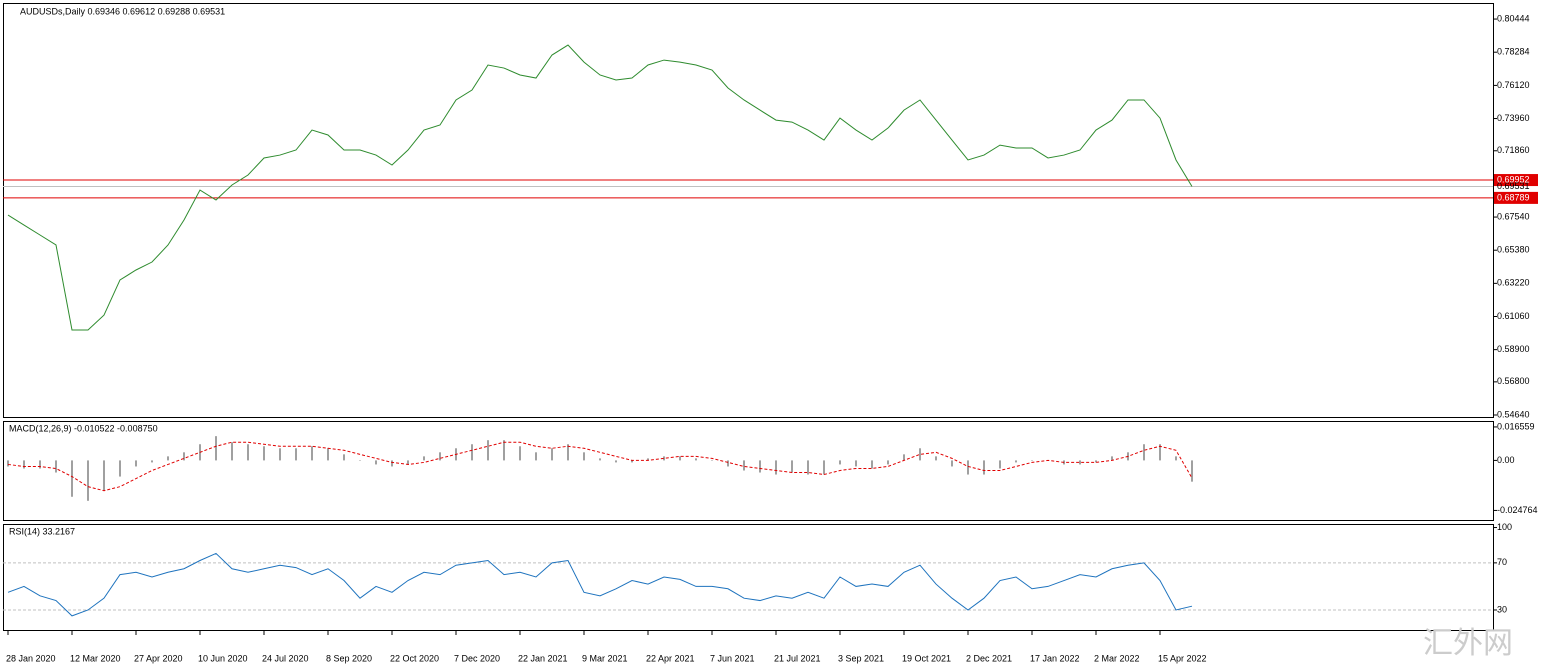 This screenshot has height=672, width=1542. Describe the element at coordinates (1513, 85) in the screenshot. I see `y-tick-label: 0.76120` at that location.